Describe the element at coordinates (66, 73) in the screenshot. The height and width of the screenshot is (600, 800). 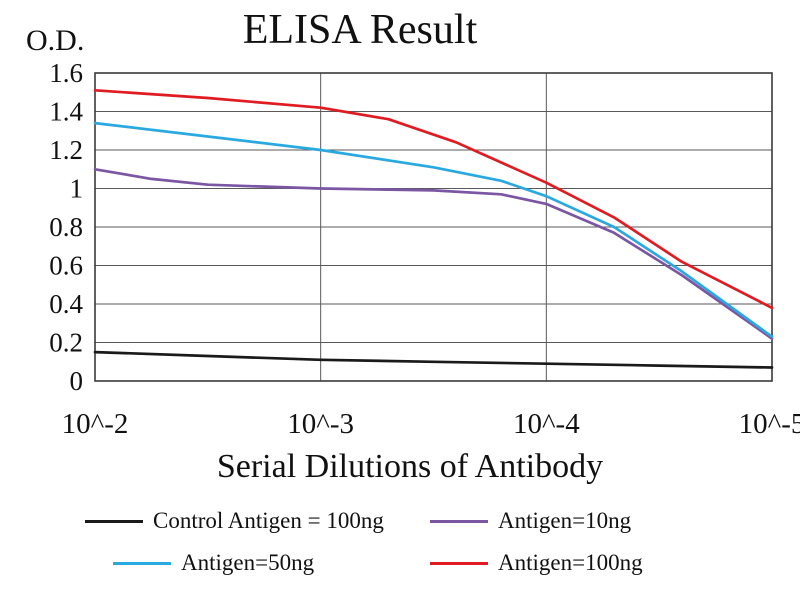
I see `y-tick-label: 1.6` at that location.